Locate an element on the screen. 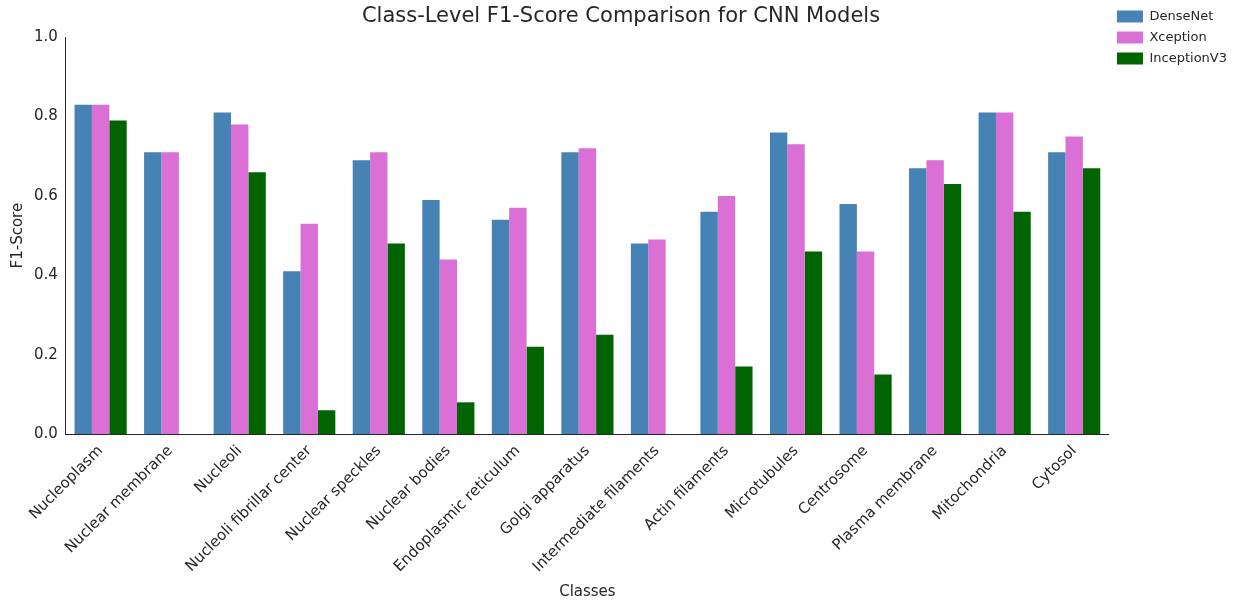 The width and height of the screenshot is (1242, 607). chart-title: Class-Level F1-Score Comparison for CNN Models is located at coordinates (621, 15).